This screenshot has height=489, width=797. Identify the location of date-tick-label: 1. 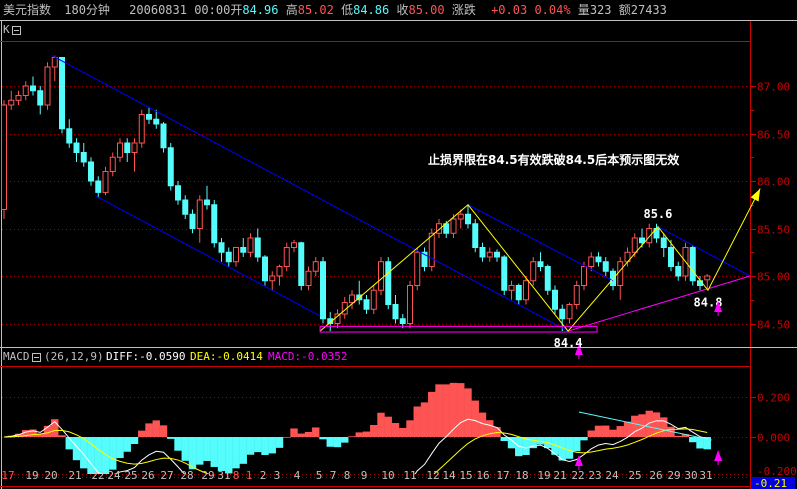
(249, 475).